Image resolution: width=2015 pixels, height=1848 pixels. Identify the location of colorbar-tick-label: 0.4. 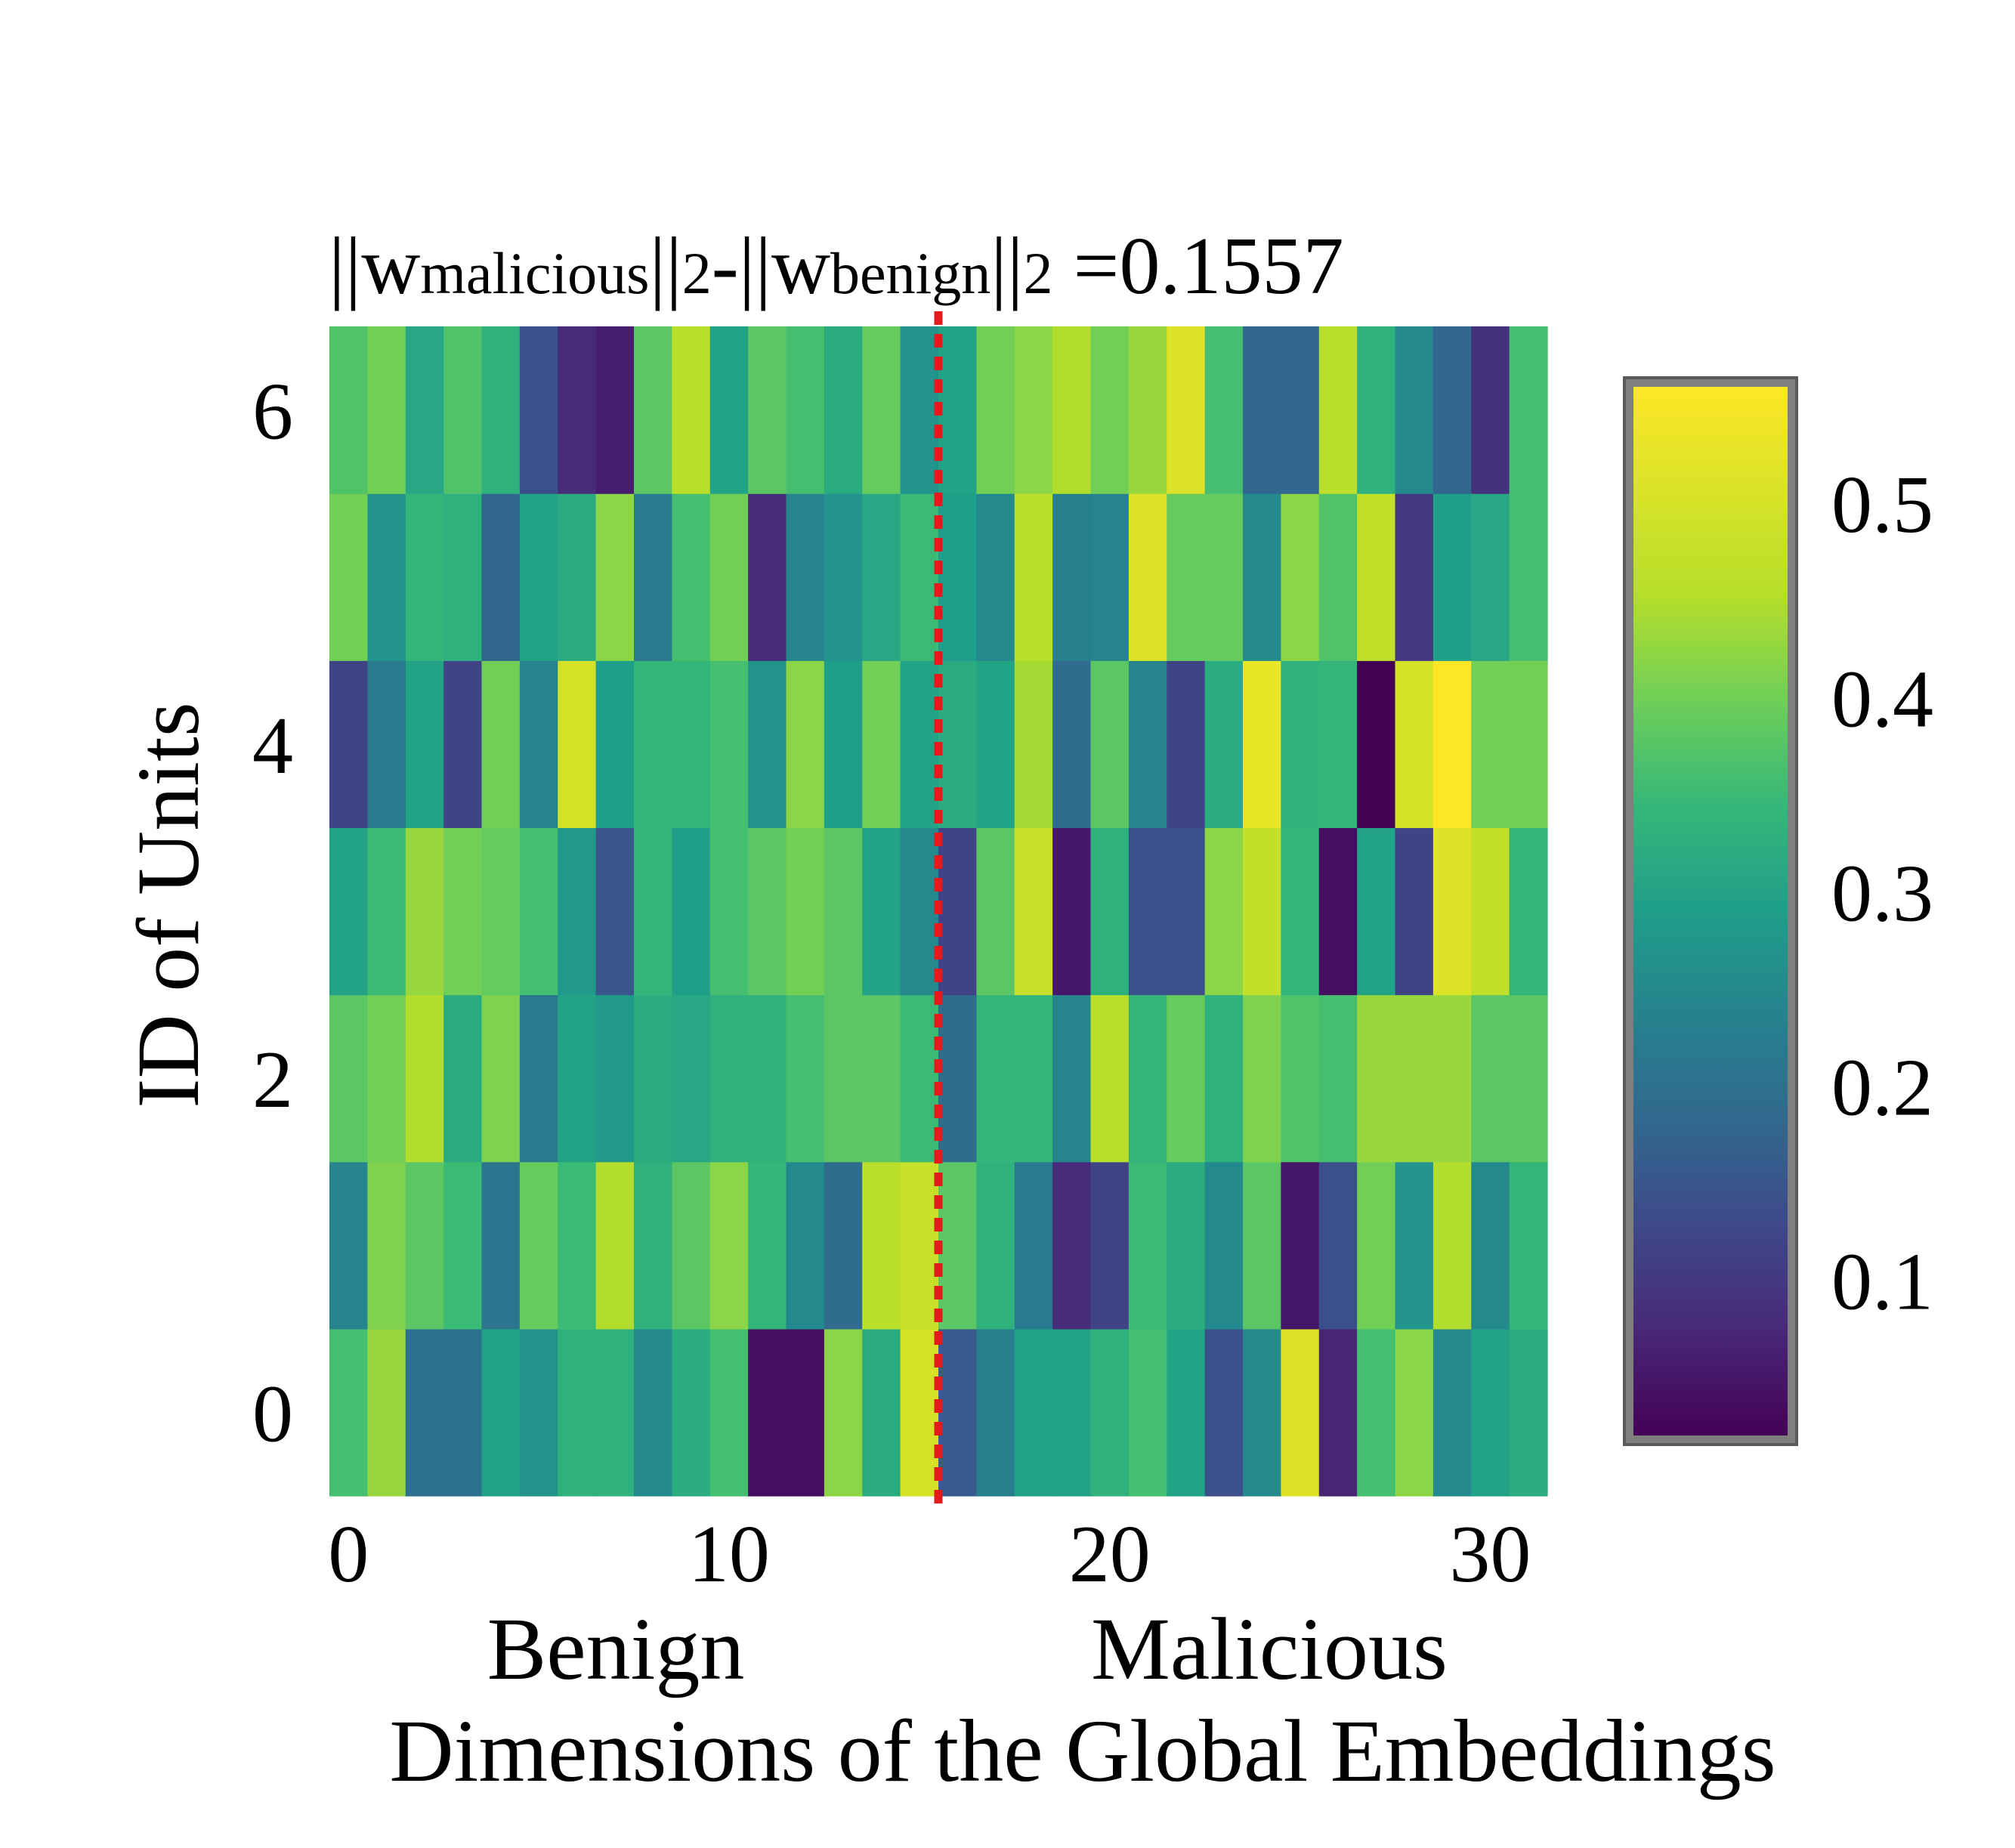
(1882, 699).